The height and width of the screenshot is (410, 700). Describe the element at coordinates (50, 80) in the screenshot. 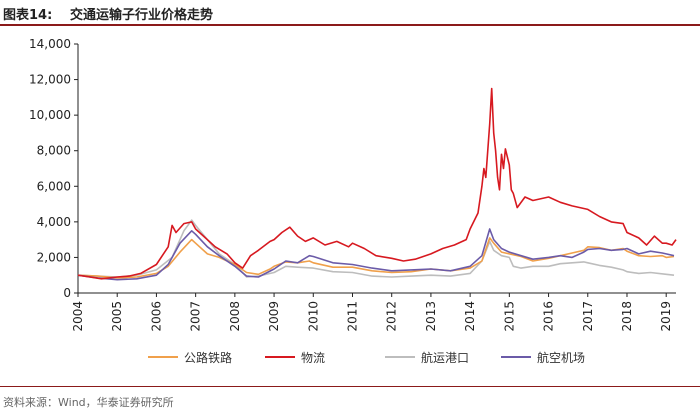

I see `y-tick-label: 12,000` at that location.